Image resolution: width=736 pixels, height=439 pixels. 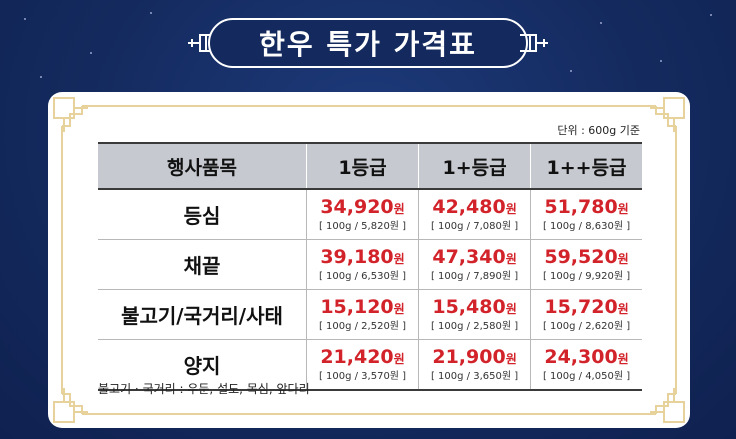 I want to click on column-header: 1+등급, so click(x=474, y=166).